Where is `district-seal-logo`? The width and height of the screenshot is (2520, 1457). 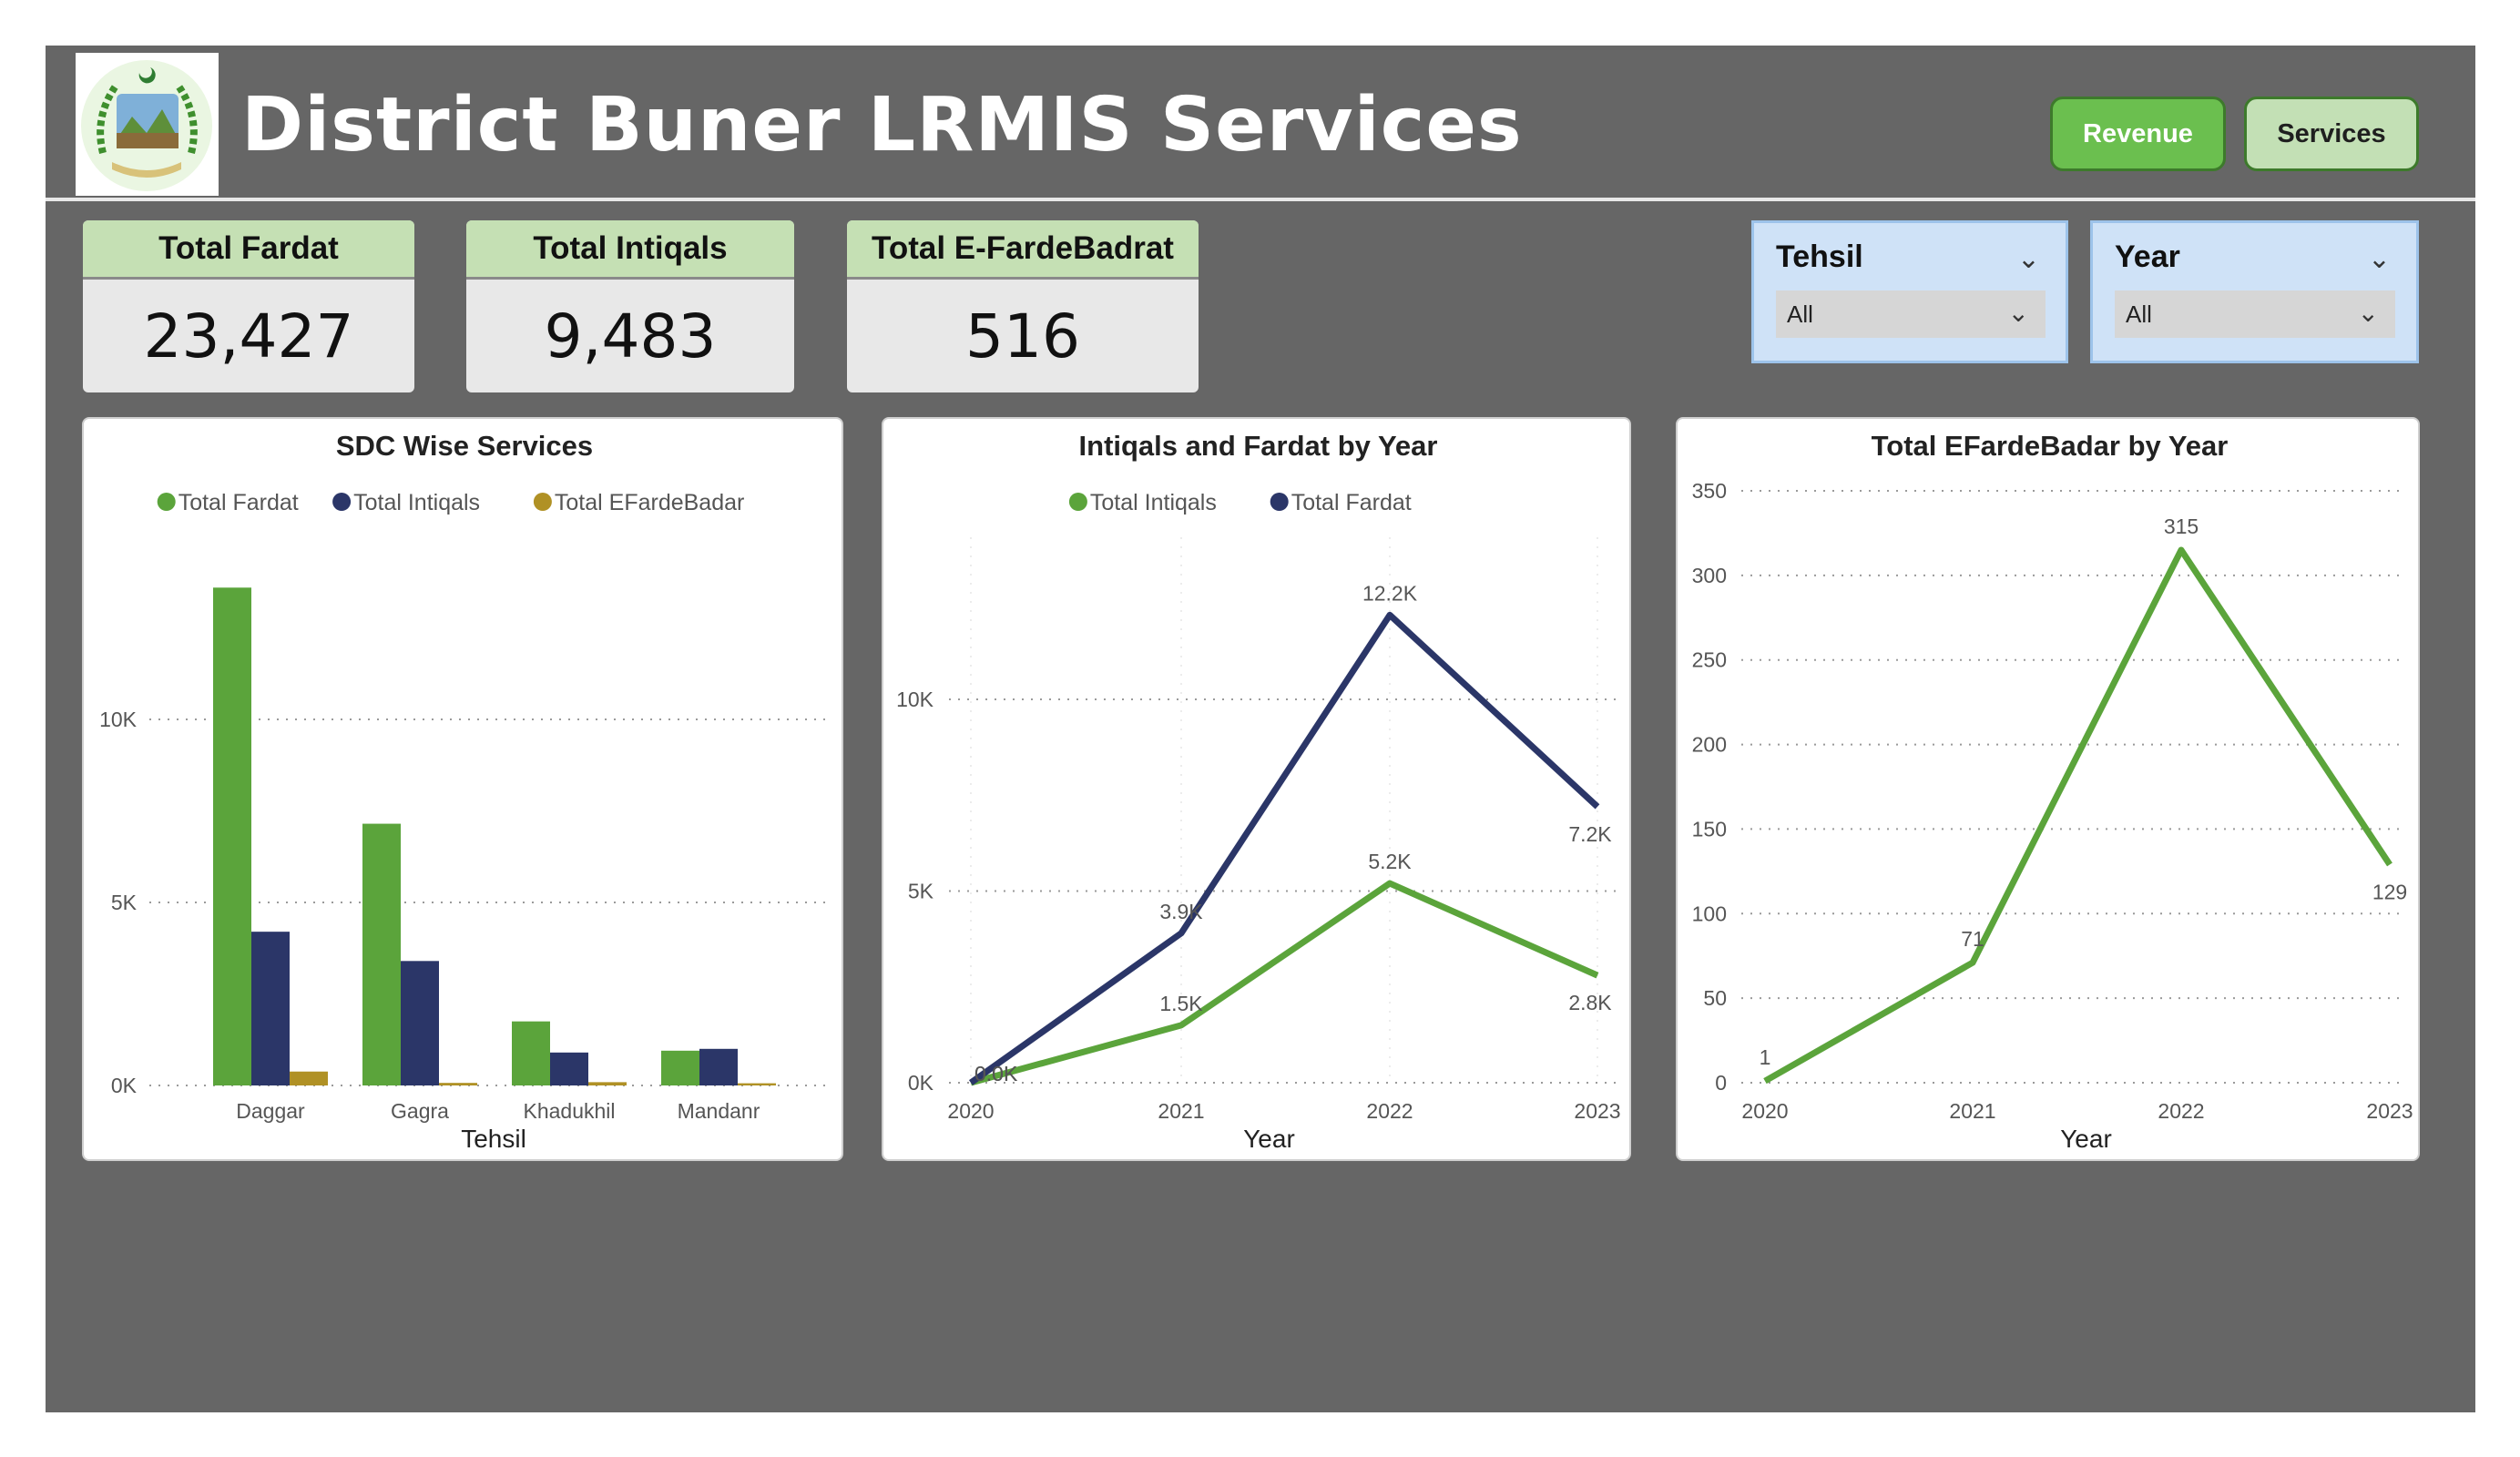
district-seal-logo is located at coordinates (148, 124).